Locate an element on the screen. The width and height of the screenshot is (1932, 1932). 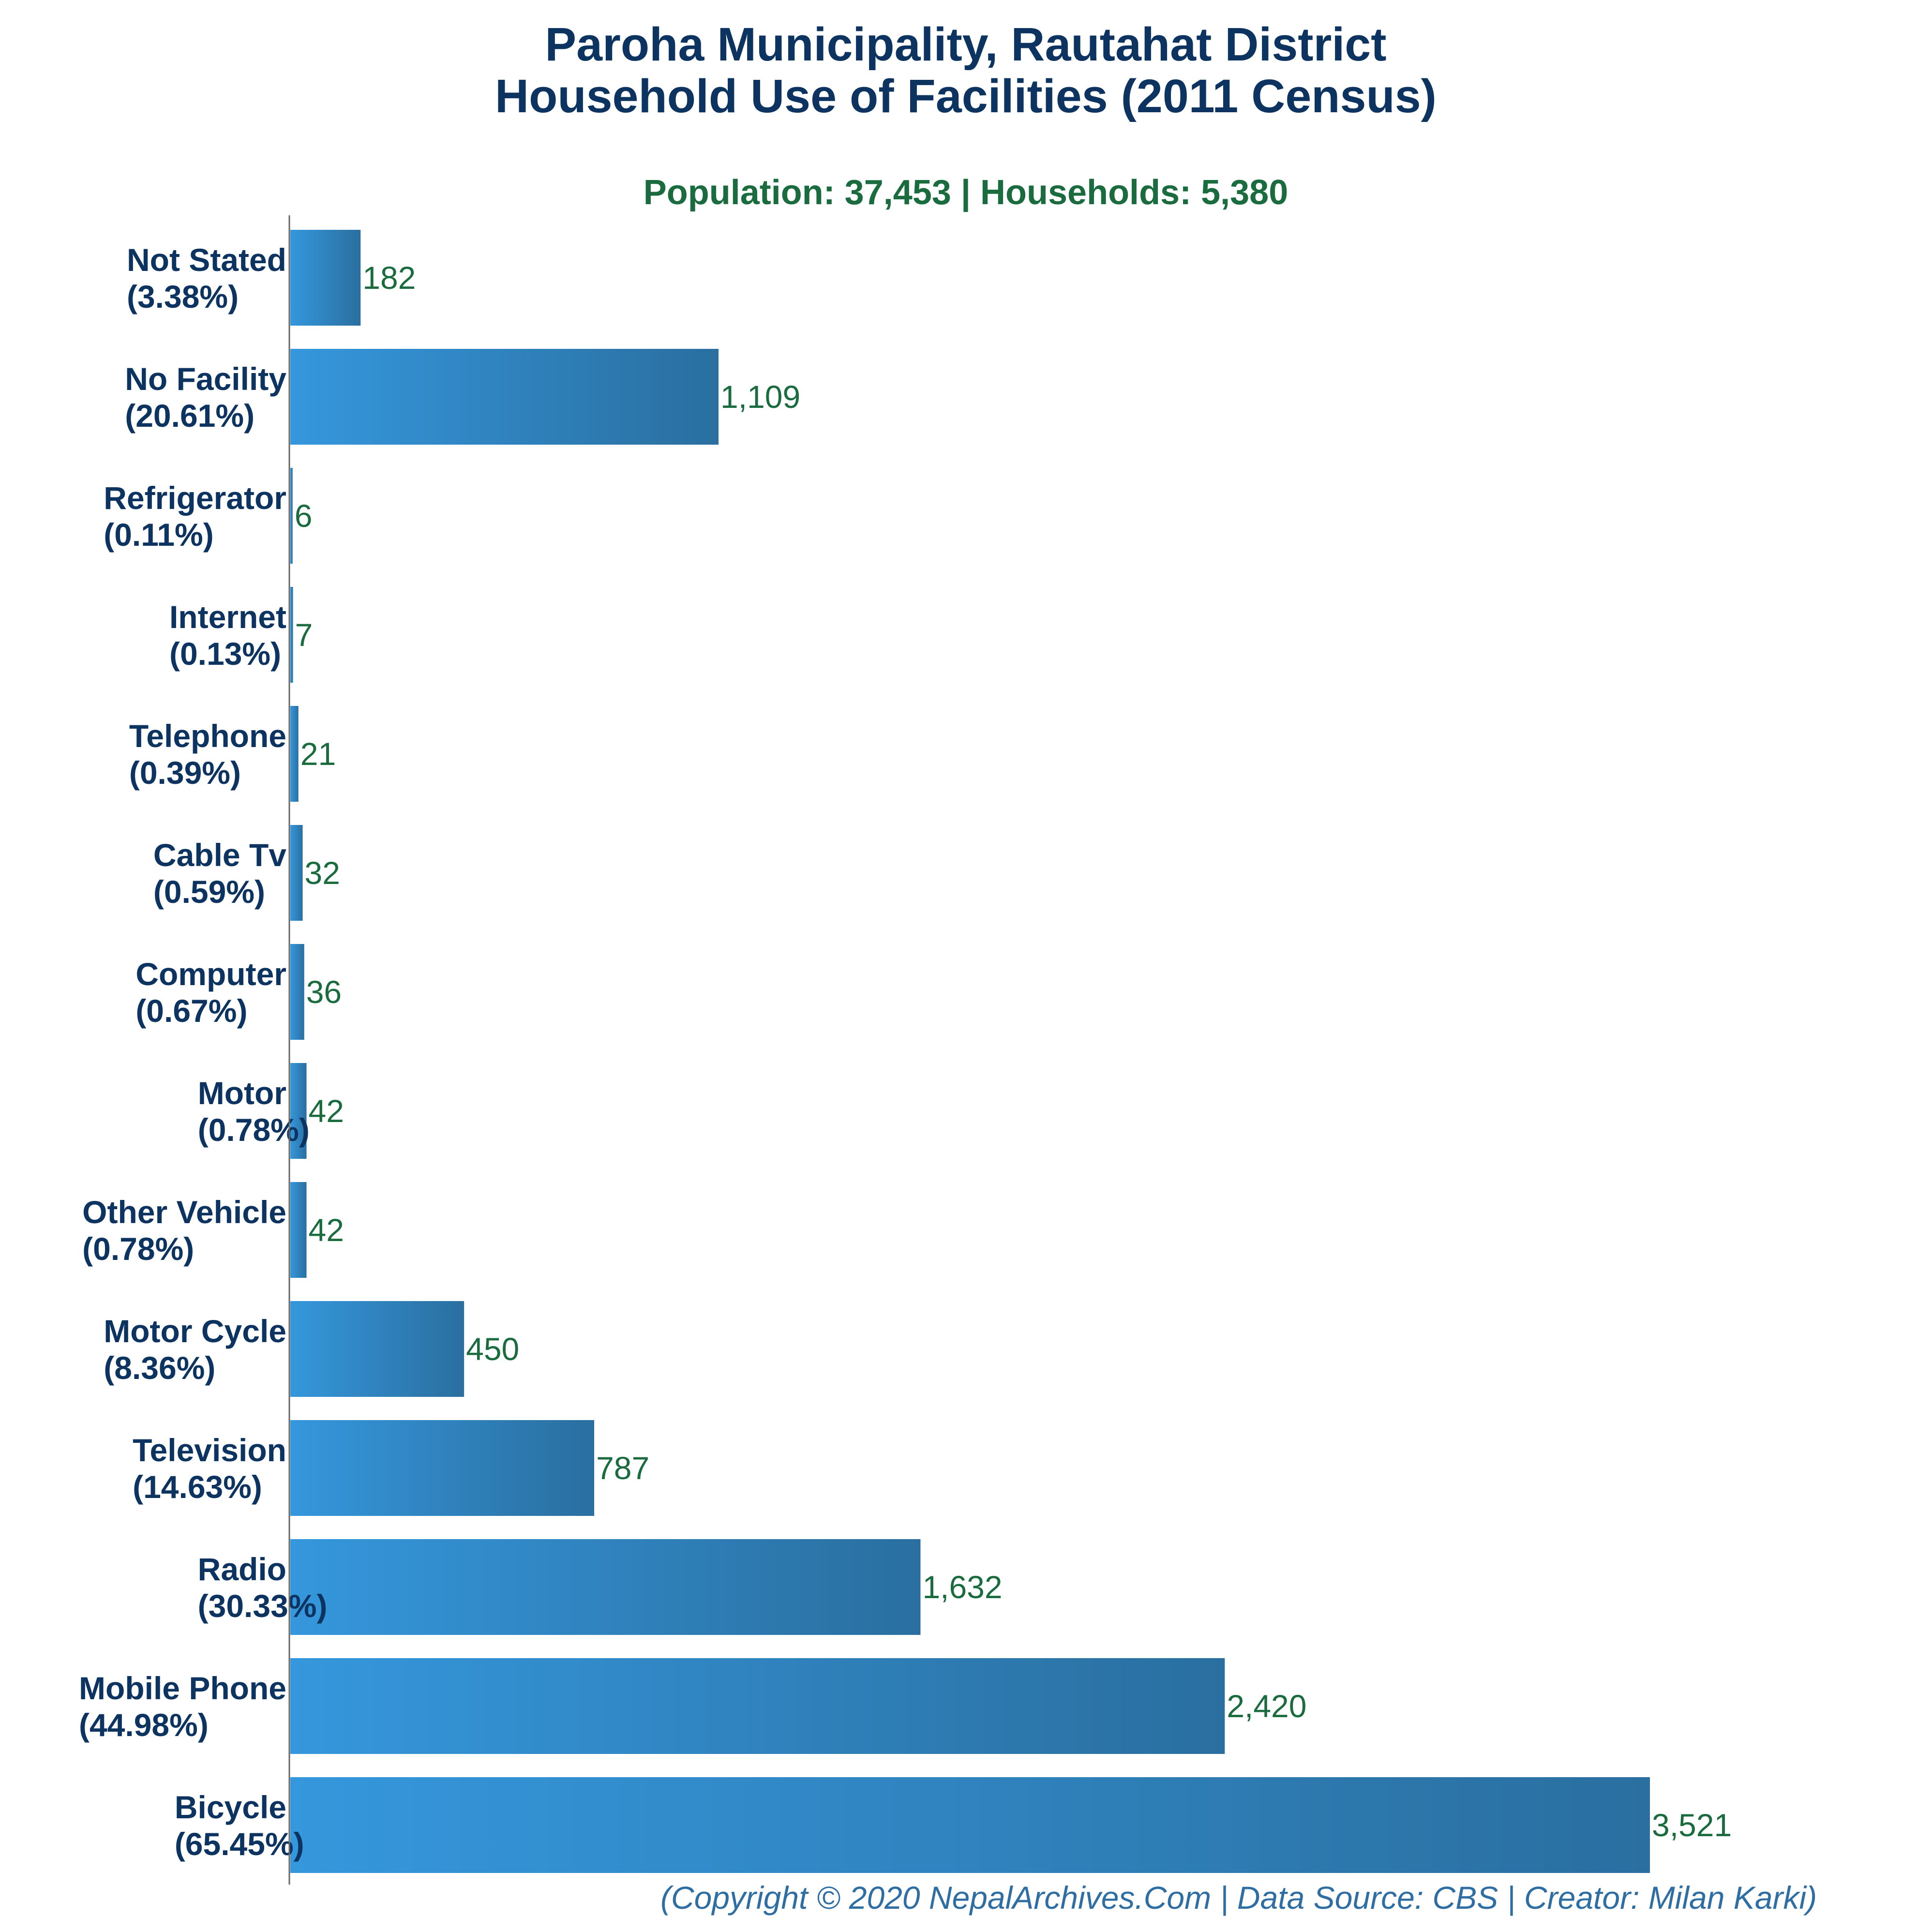
value-label: 3,521 is located at coordinates (1692, 1825).